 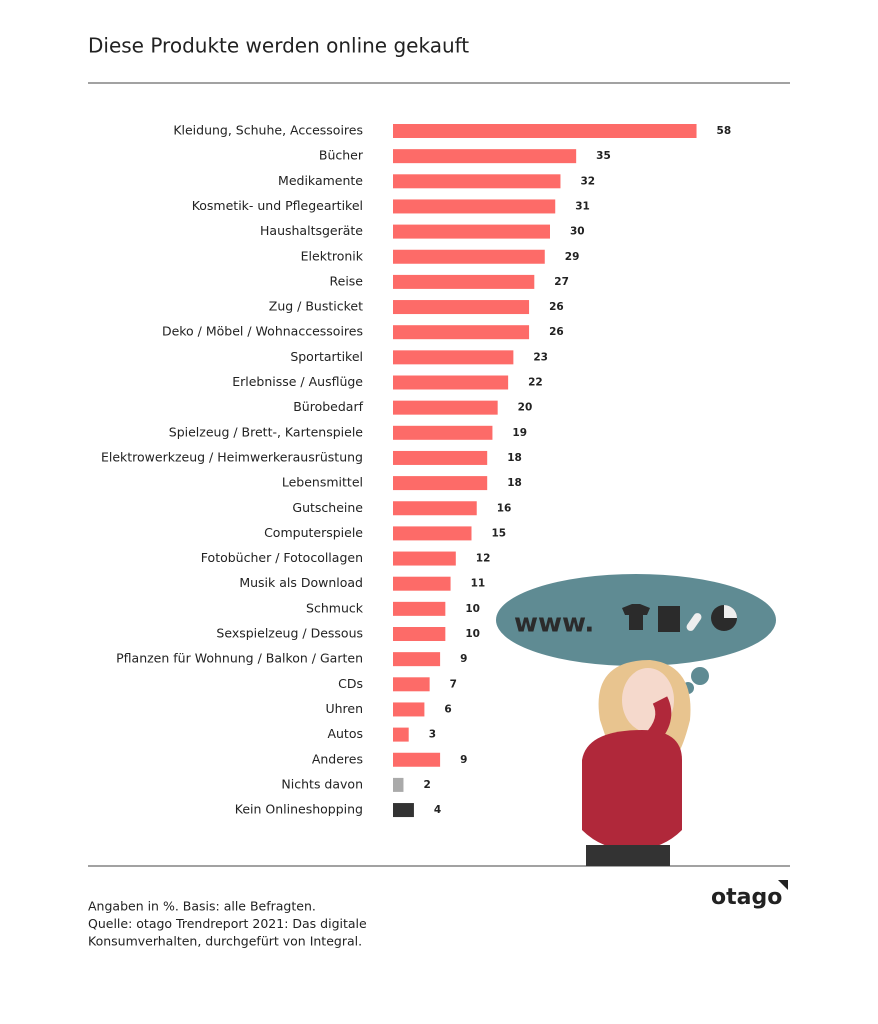 What do you see at coordinates (328, 406) in the screenshot?
I see `category-label: Bürobedarf` at bounding box center [328, 406].